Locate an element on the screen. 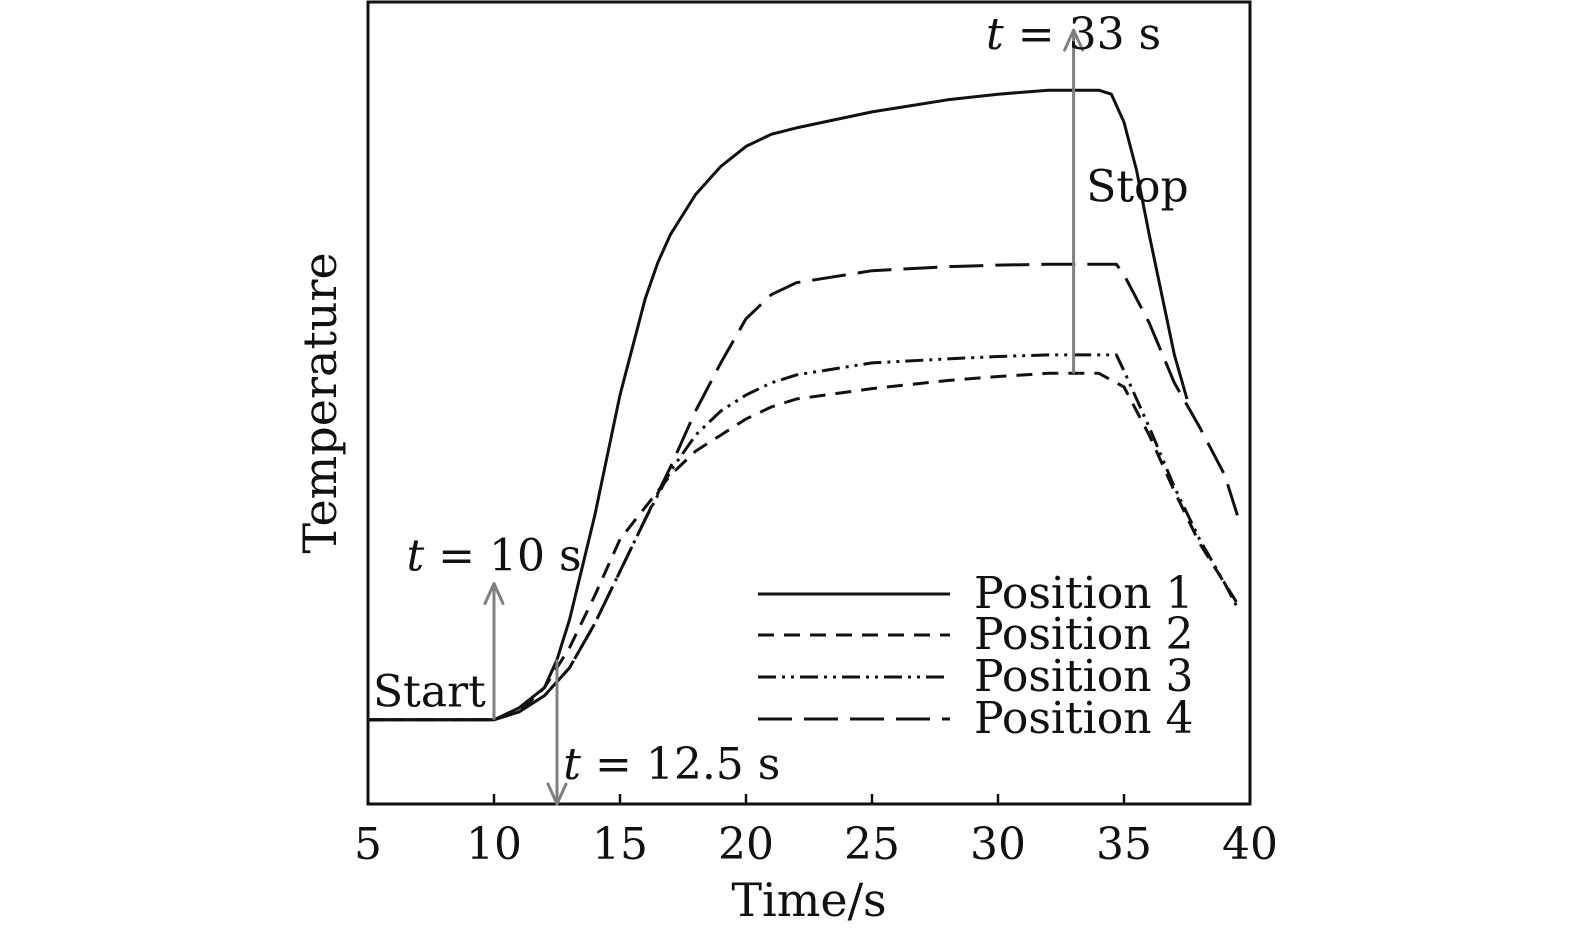 The height and width of the screenshot is (933, 1575). annotation-label-t-33-s: t = 33 s is located at coordinates (1073, 34).